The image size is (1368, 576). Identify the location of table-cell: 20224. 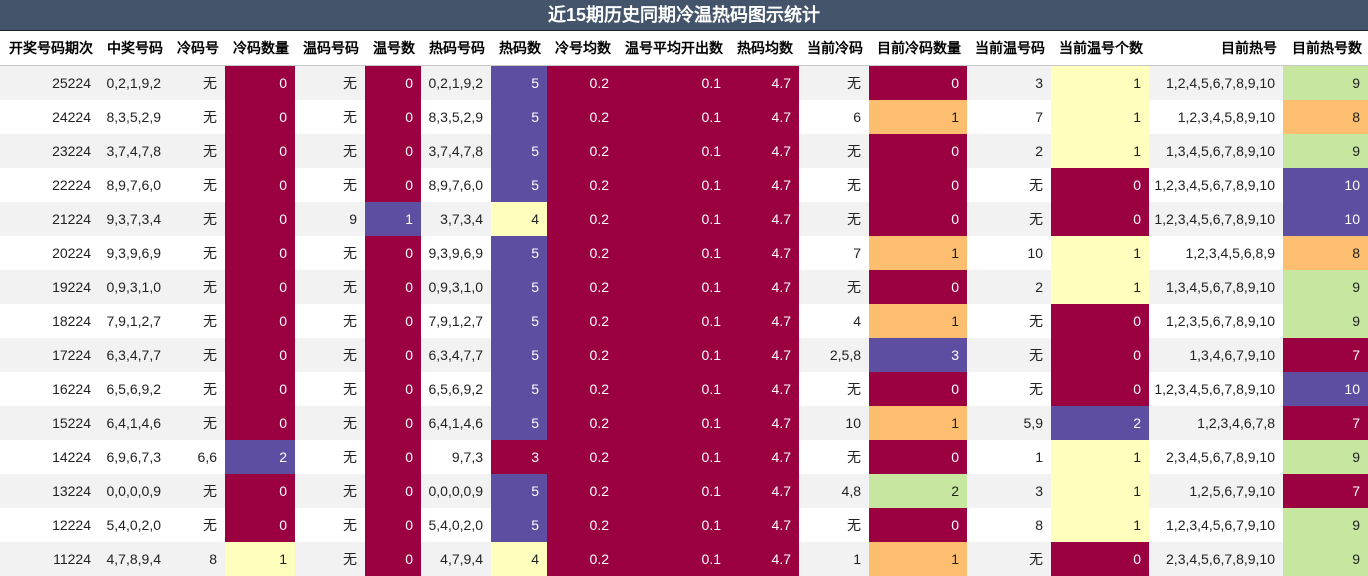
(49, 253).